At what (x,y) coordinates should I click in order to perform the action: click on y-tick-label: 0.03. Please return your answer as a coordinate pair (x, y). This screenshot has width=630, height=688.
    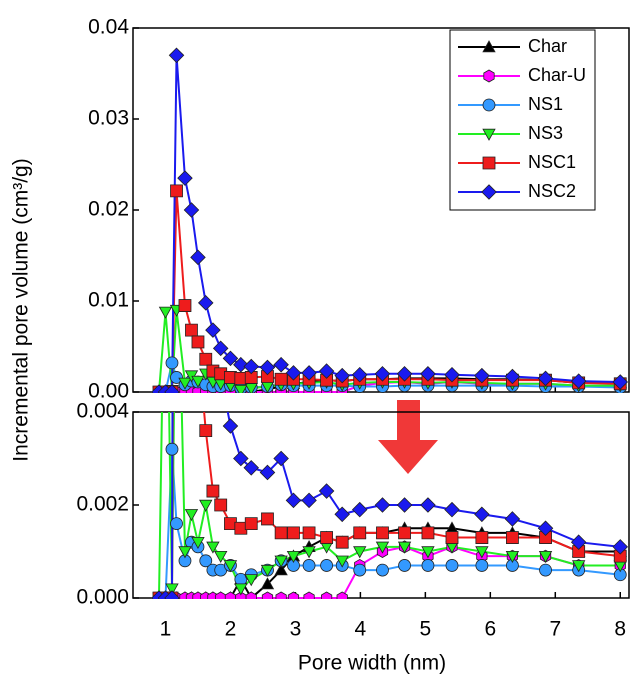
    Looking at the image, I should click on (108, 118).